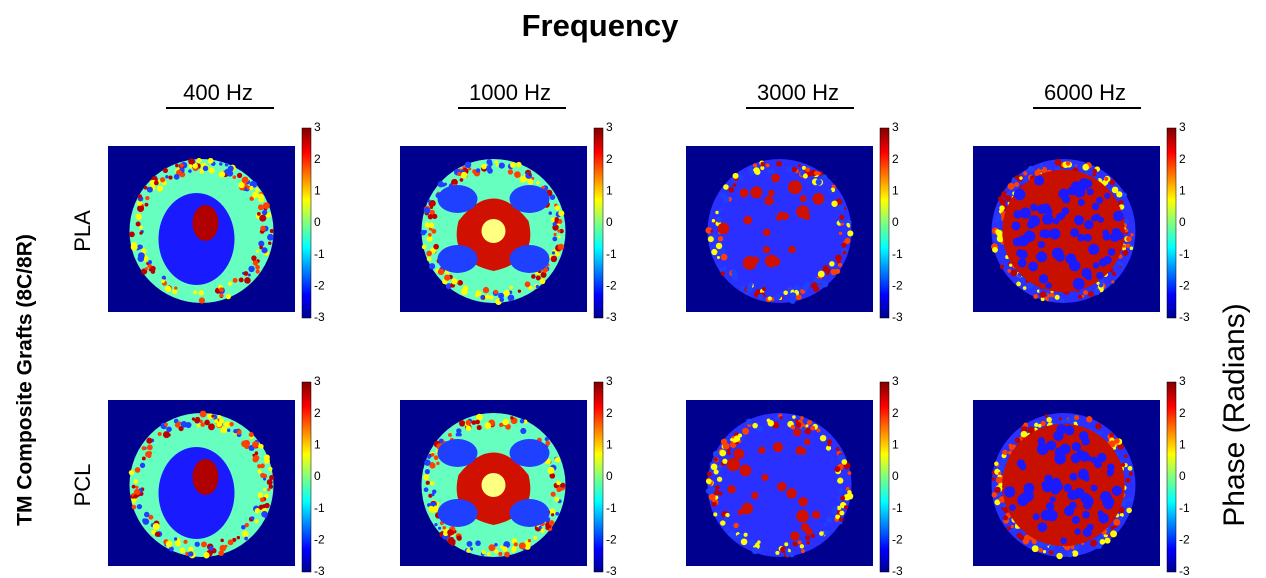 The width and height of the screenshot is (1266, 578). I want to click on colorbar, so click(306, 223).